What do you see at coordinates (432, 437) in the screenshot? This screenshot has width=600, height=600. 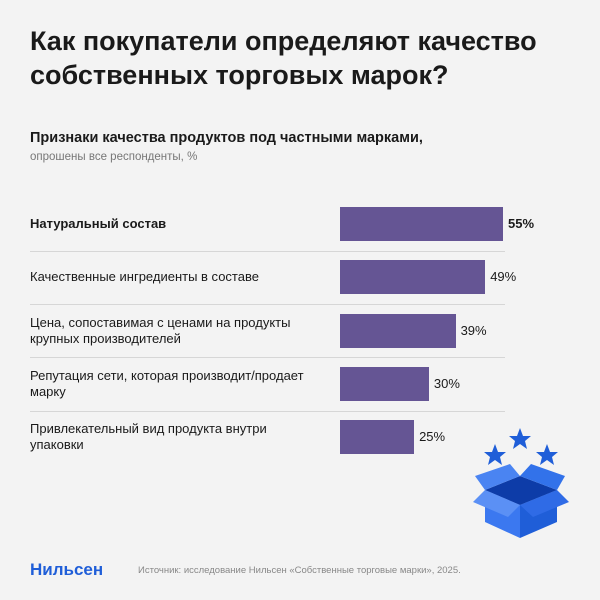 I see `value-label: 25%` at bounding box center [432, 437].